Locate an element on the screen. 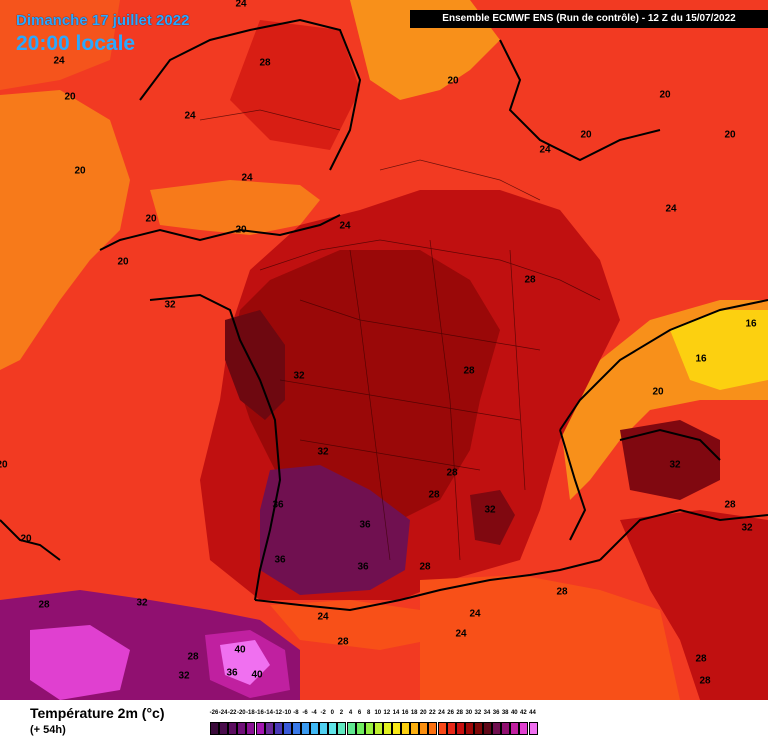 This screenshot has width=768, height=742. scale-tick-label: 40 is located at coordinates (514, 713).